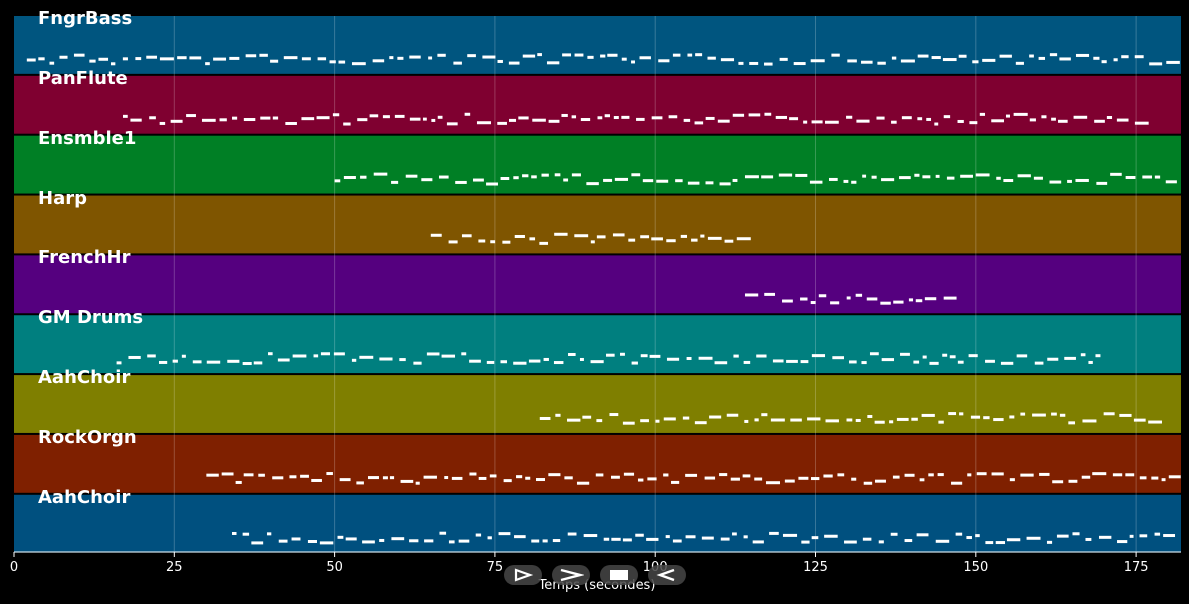 Image resolution: width=1189 pixels, height=604 pixels. I want to click on track-label: Harp, so click(62, 198).